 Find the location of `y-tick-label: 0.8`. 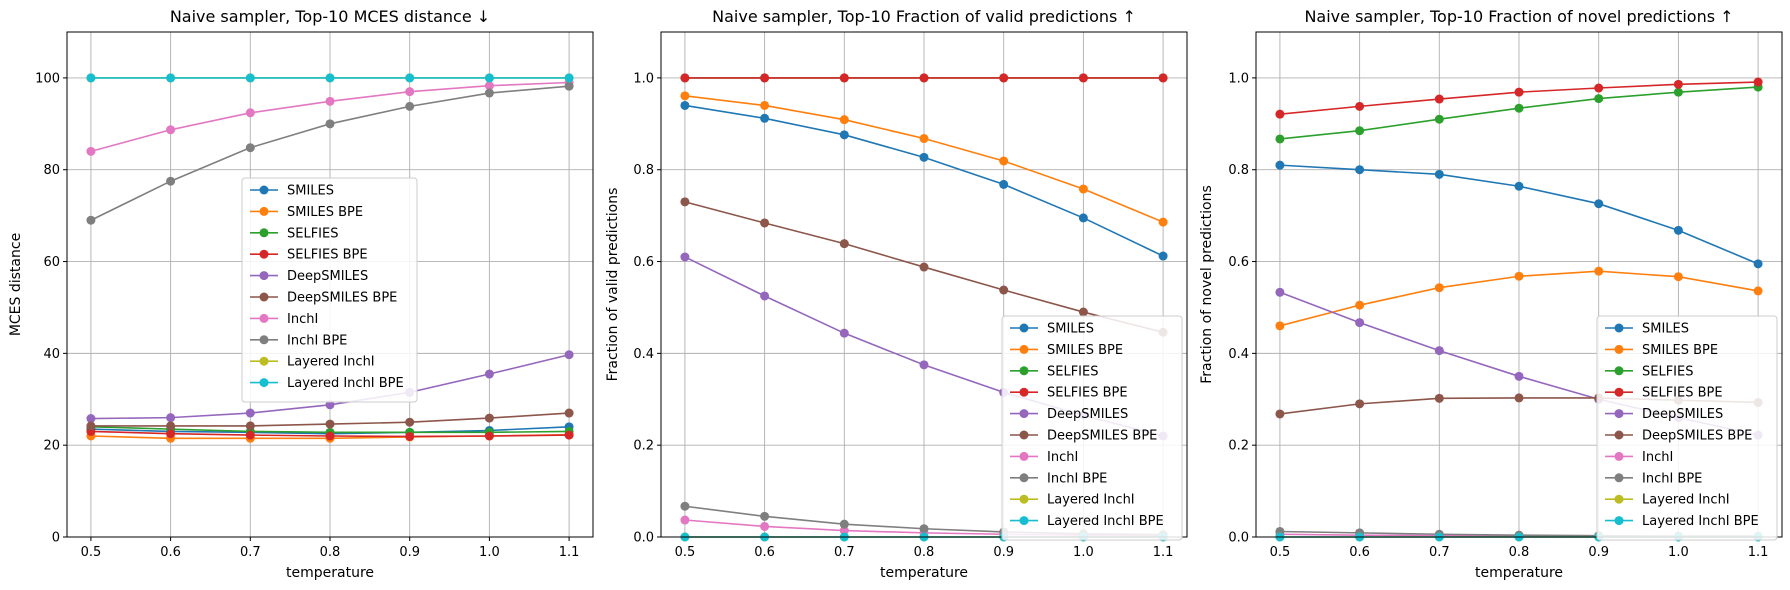

y-tick-label: 0.8 is located at coordinates (1238, 170).